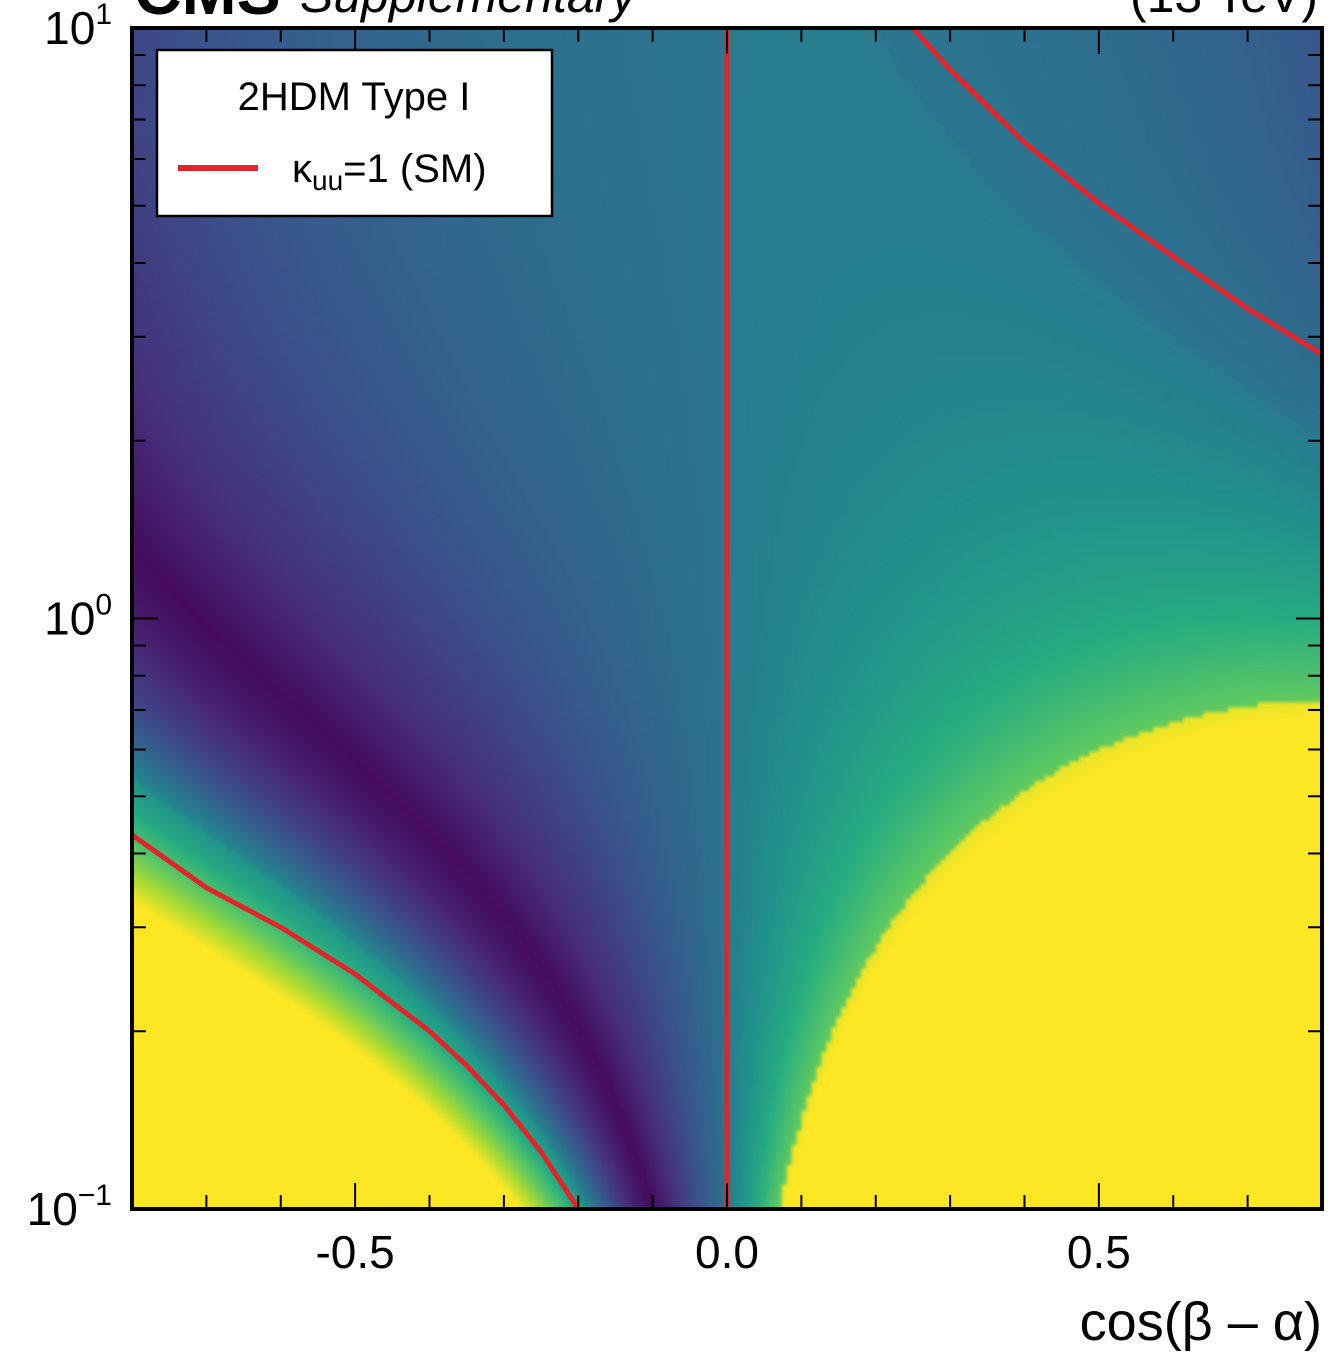 The image size is (1328, 1354). I want to click on legend-kappa: κ, so click(302, 169).